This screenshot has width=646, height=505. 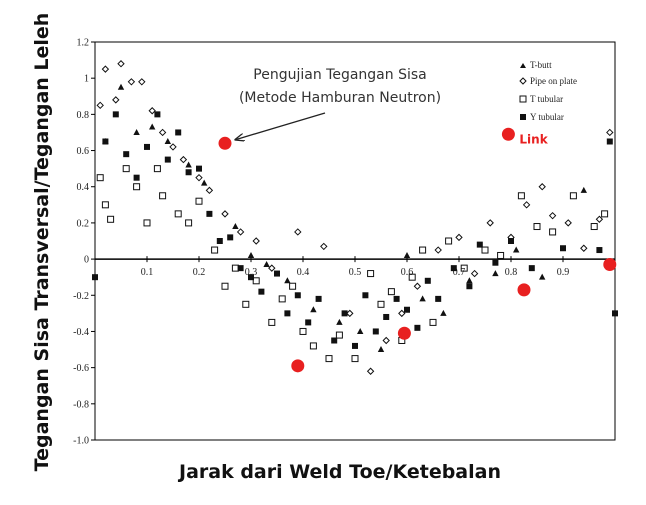 I want to click on y-tick-label: 1, so click(x=86, y=79).